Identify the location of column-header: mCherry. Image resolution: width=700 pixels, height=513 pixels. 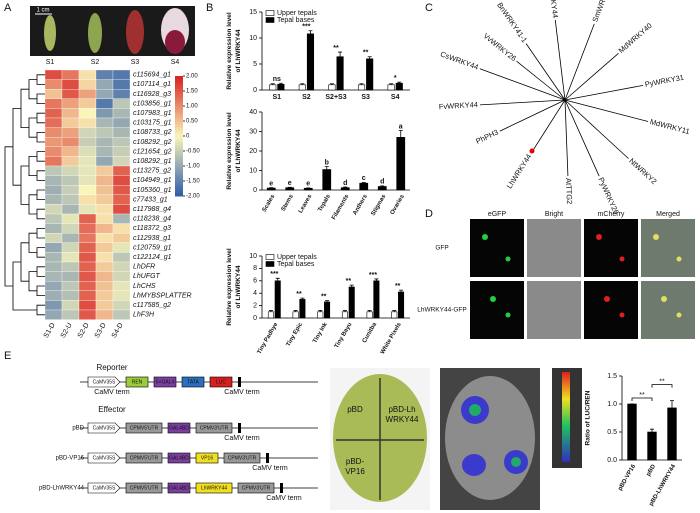
(611, 214).